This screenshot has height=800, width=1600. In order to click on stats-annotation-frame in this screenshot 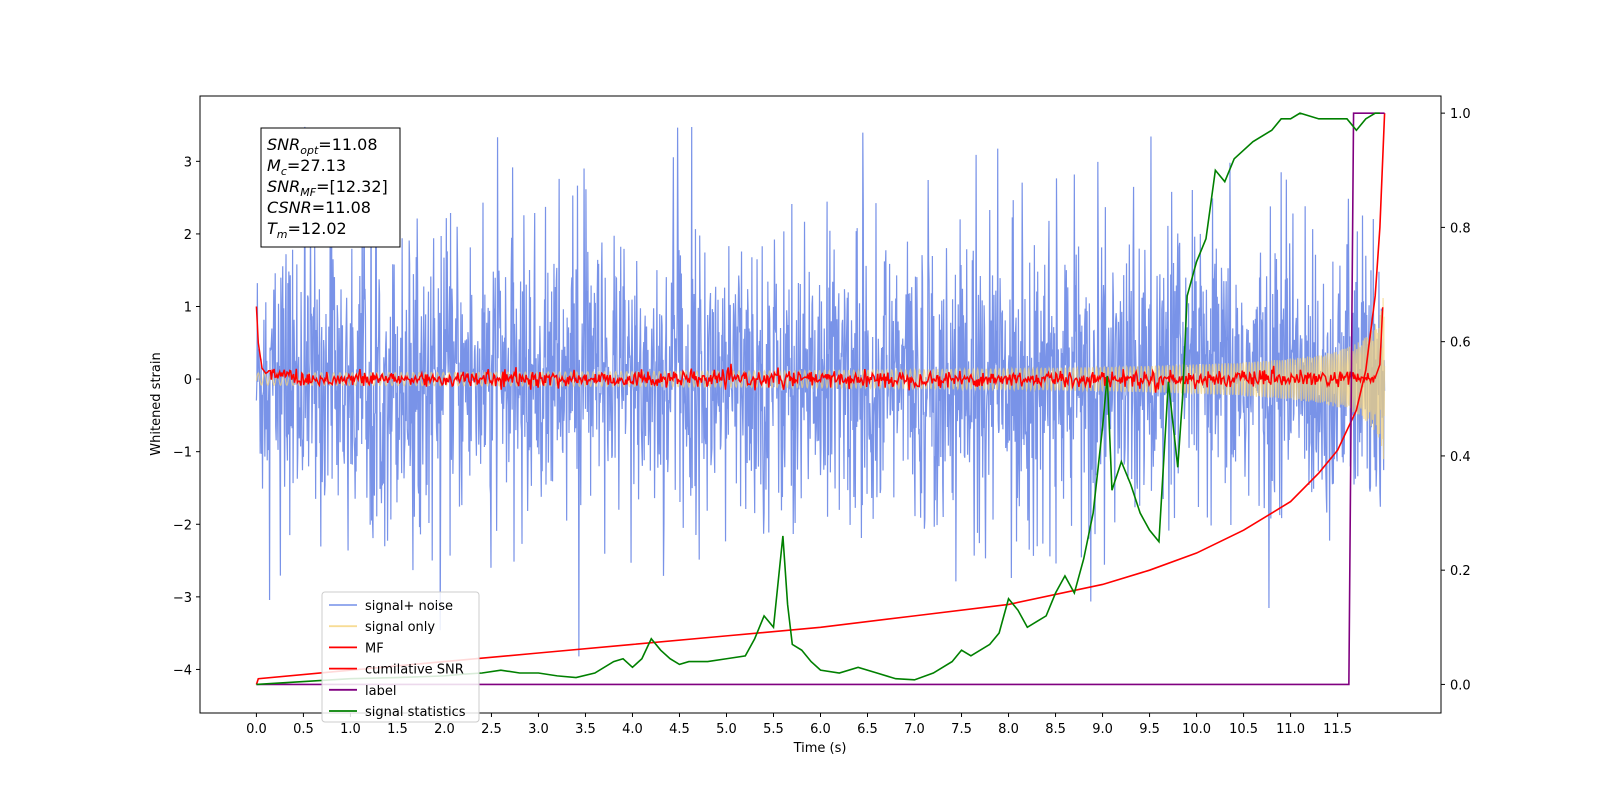, I will do `click(330, 187)`.